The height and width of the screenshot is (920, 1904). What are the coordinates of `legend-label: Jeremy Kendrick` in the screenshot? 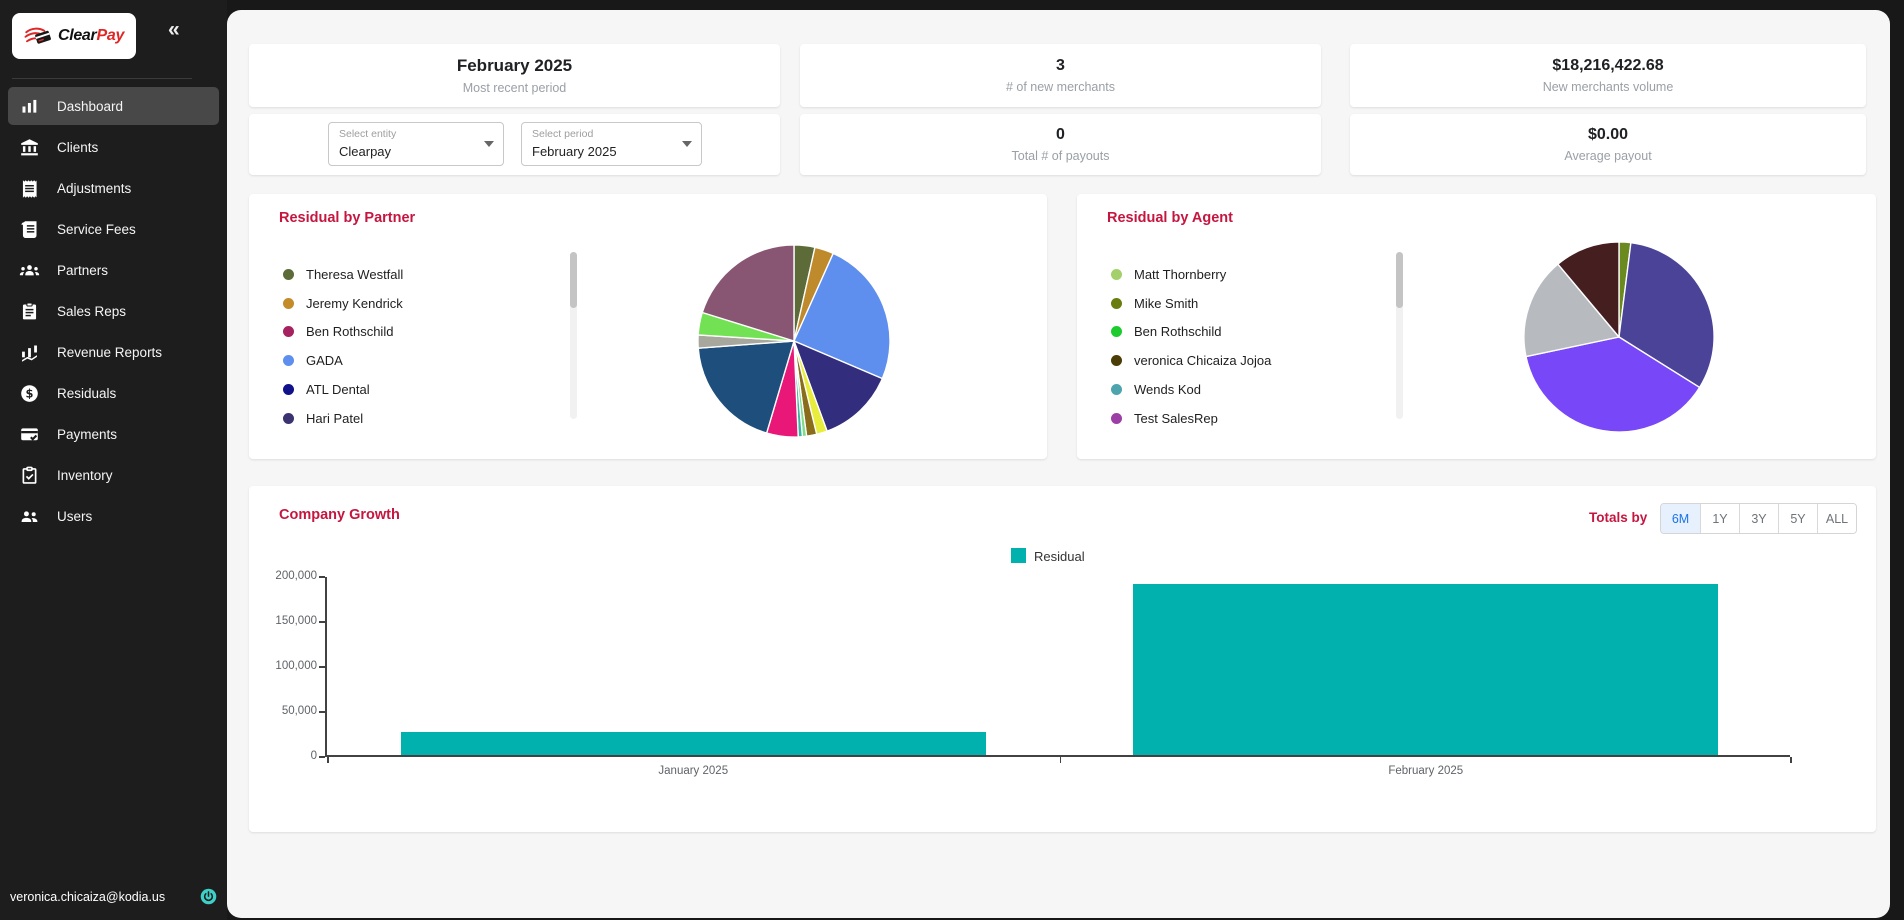 It's located at (354, 303).